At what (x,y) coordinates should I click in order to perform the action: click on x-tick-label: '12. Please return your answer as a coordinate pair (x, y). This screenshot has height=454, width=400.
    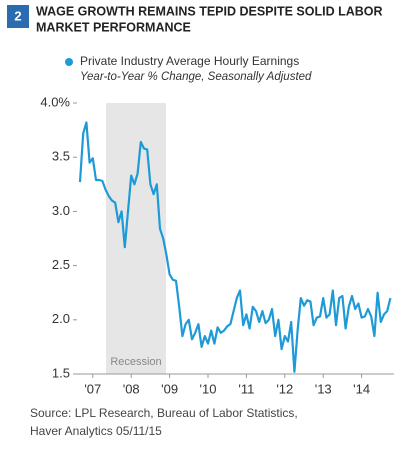
    Looking at the image, I should click on (284, 388).